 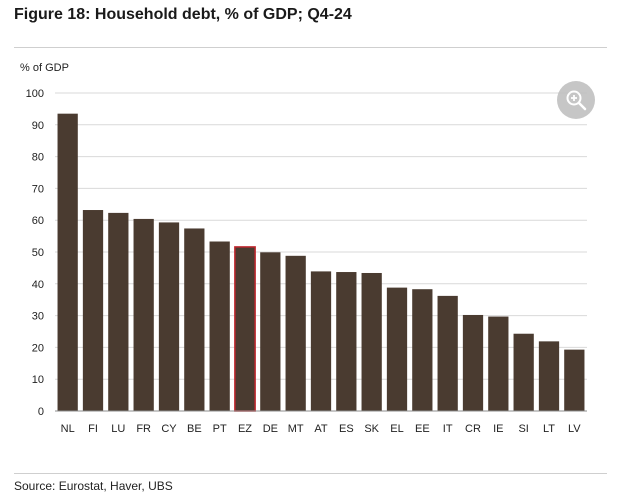 What do you see at coordinates (245, 329) in the screenshot?
I see `bar-ez` at bounding box center [245, 329].